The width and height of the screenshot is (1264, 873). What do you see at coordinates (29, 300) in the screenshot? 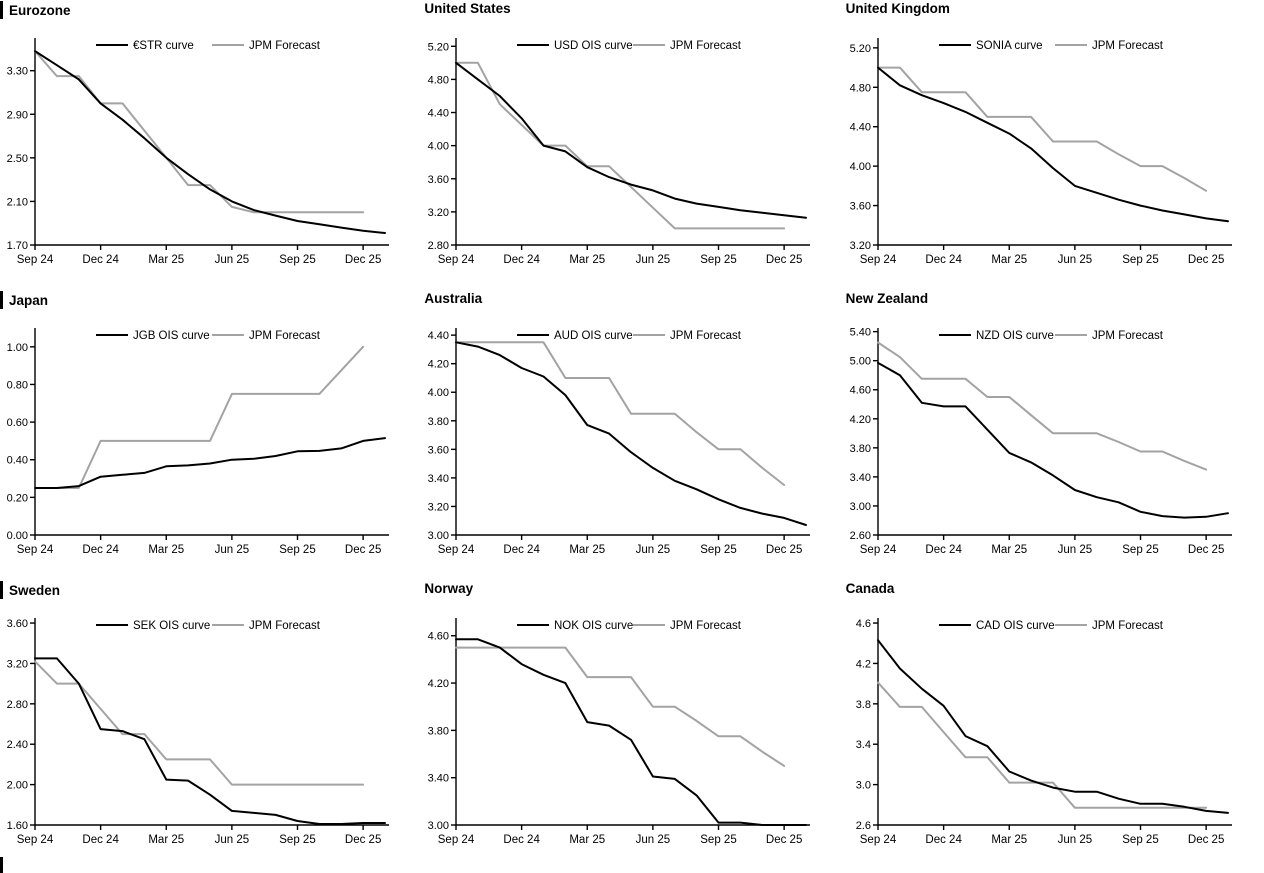
I see `panel-title-label: Japan` at bounding box center [29, 300].